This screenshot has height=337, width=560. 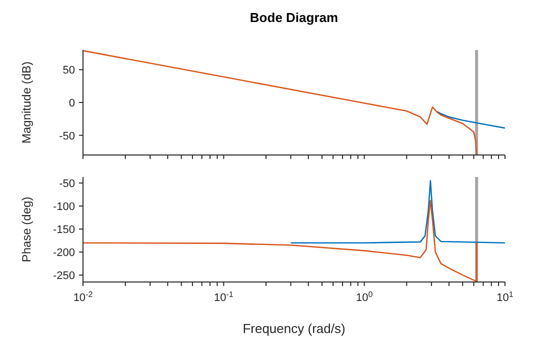 What do you see at coordinates (63, 276) in the screenshot?
I see `y-tick-label: -250` at bounding box center [63, 276].